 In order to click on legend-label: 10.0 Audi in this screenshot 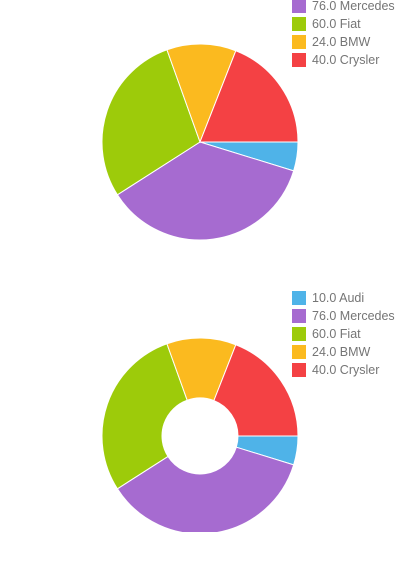, I will do `click(338, 298)`.